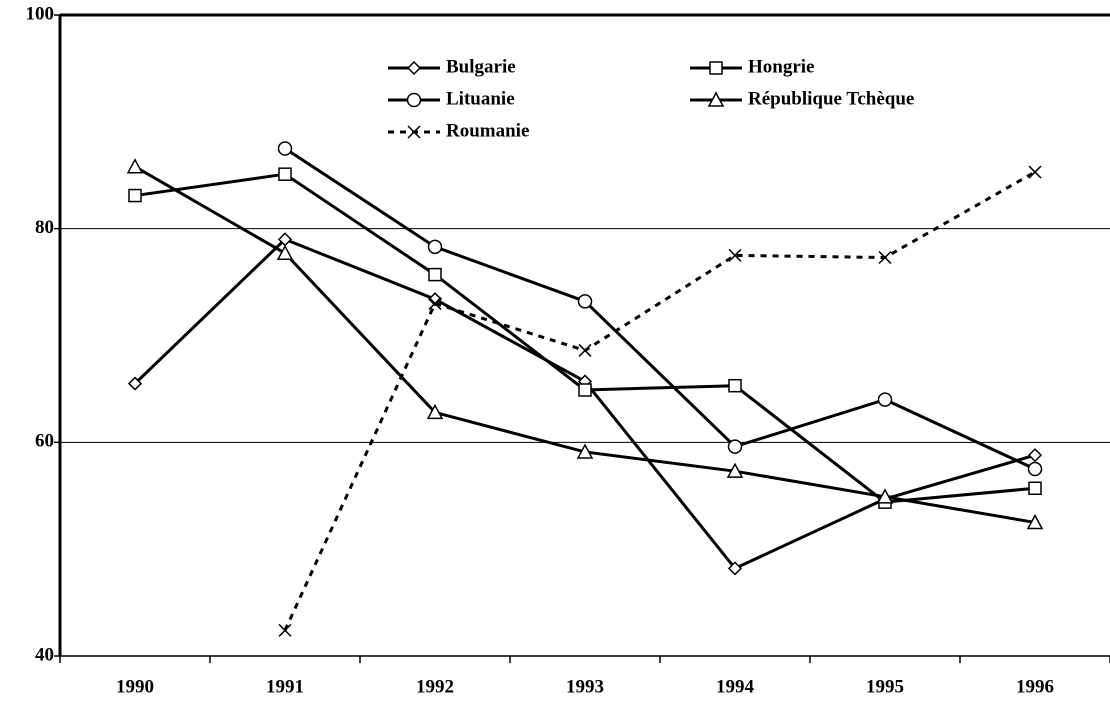  Describe the element at coordinates (285, 686) in the screenshot. I see `x-tick-label: 1991` at that location.